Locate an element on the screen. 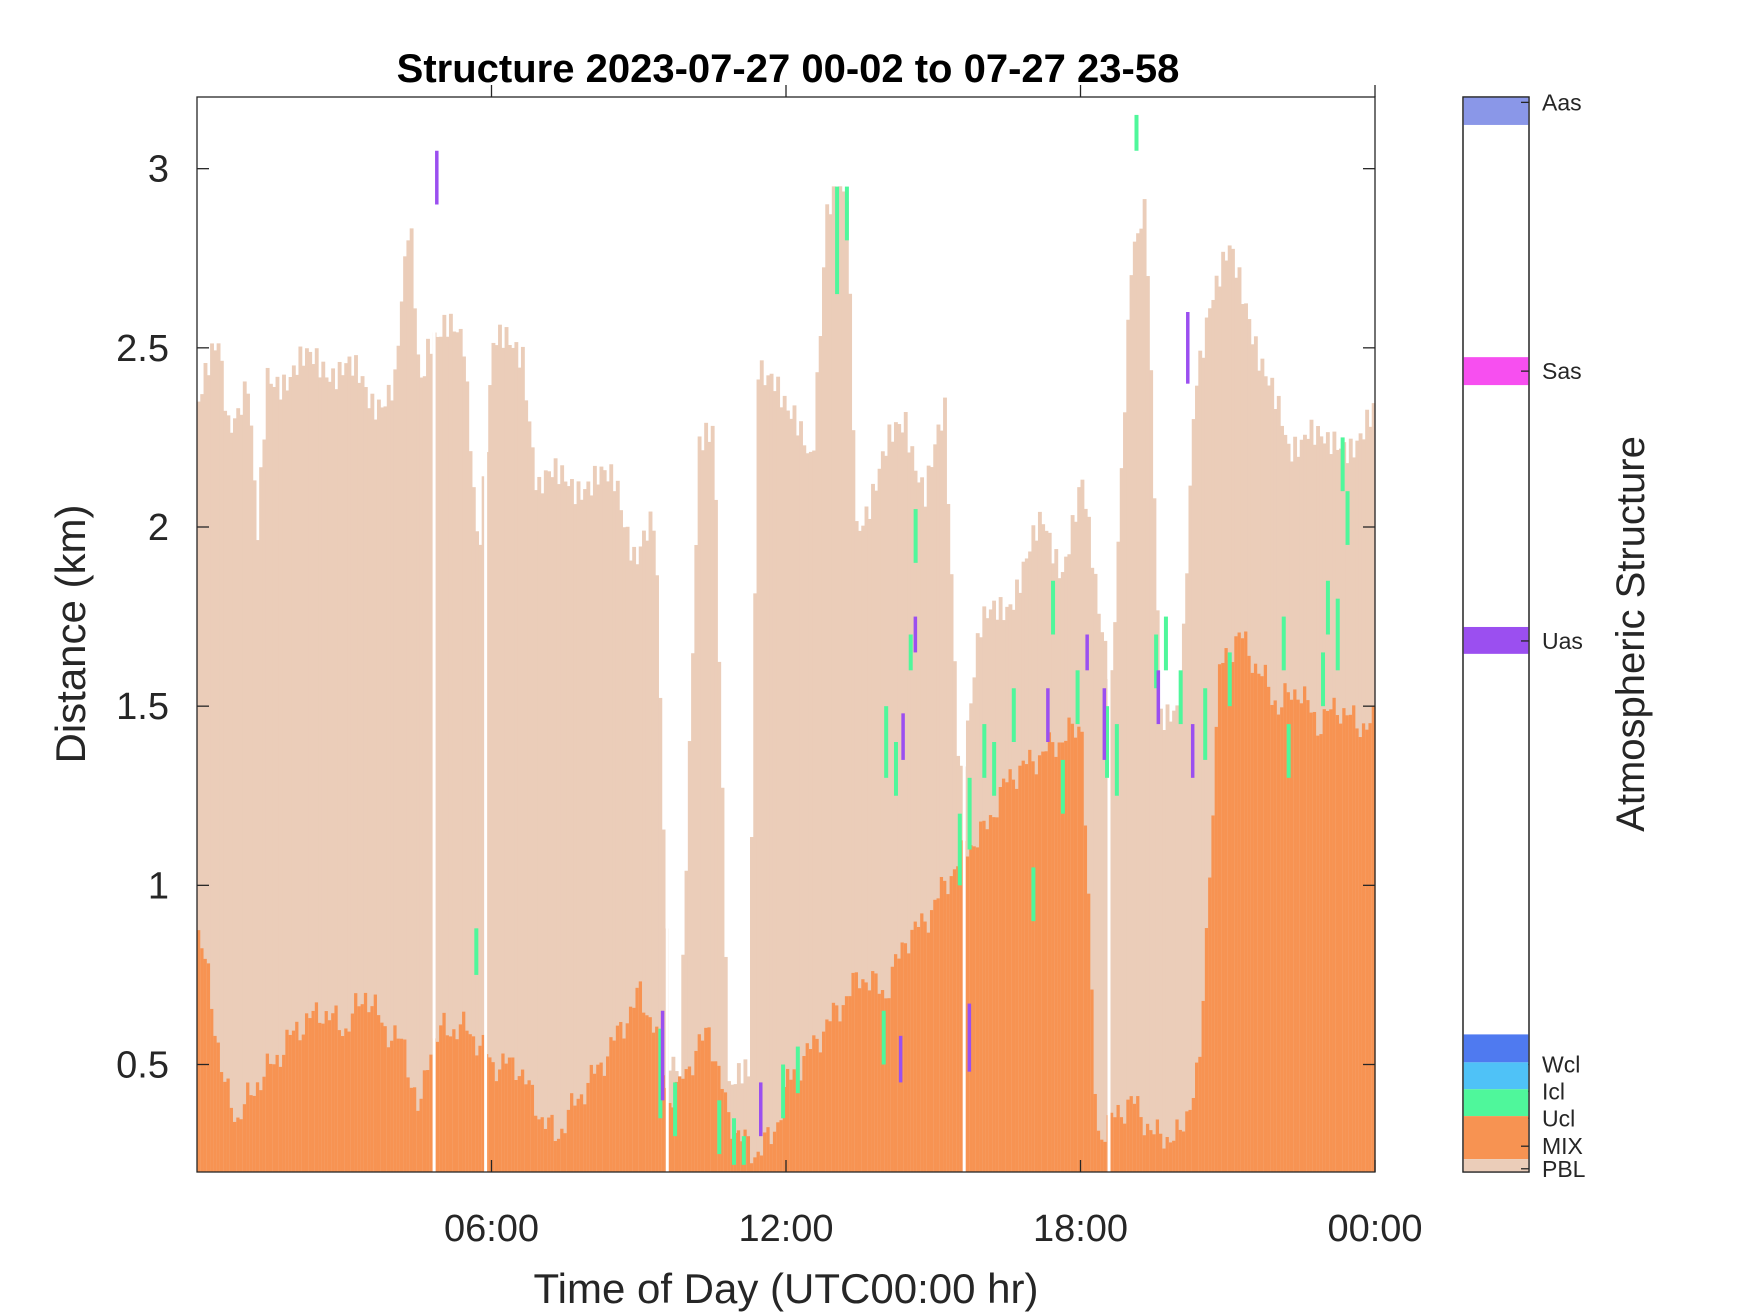 This screenshot has height=1313, width=1750. colorbar-swatch-uas is located at coordinates (1496, 640).